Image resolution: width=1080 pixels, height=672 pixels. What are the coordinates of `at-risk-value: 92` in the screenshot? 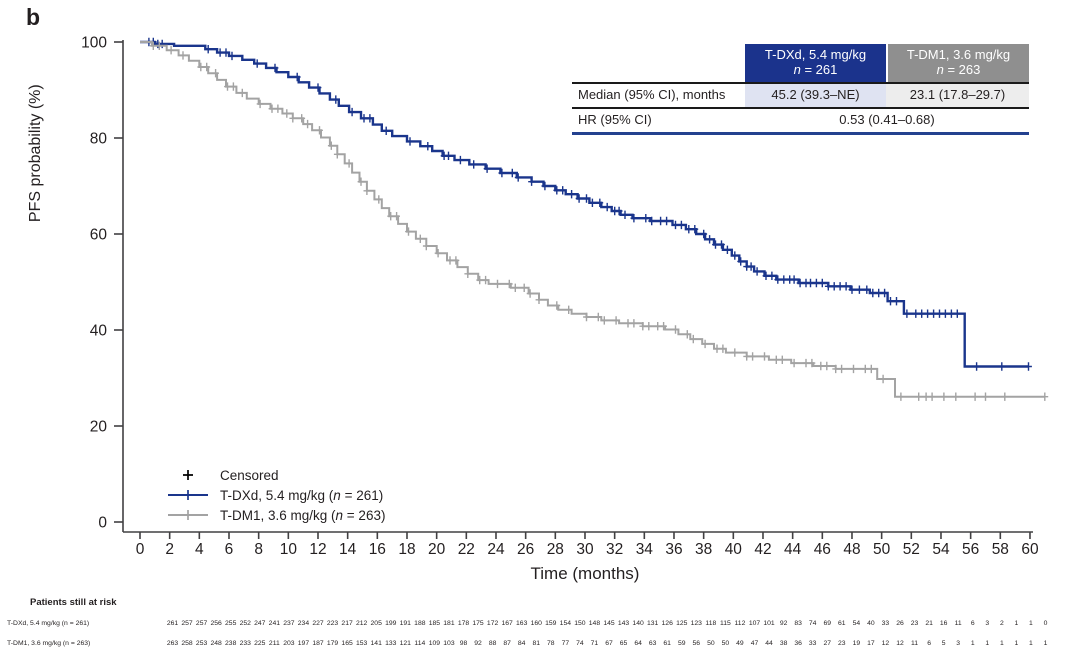 It's located at (783, 623).